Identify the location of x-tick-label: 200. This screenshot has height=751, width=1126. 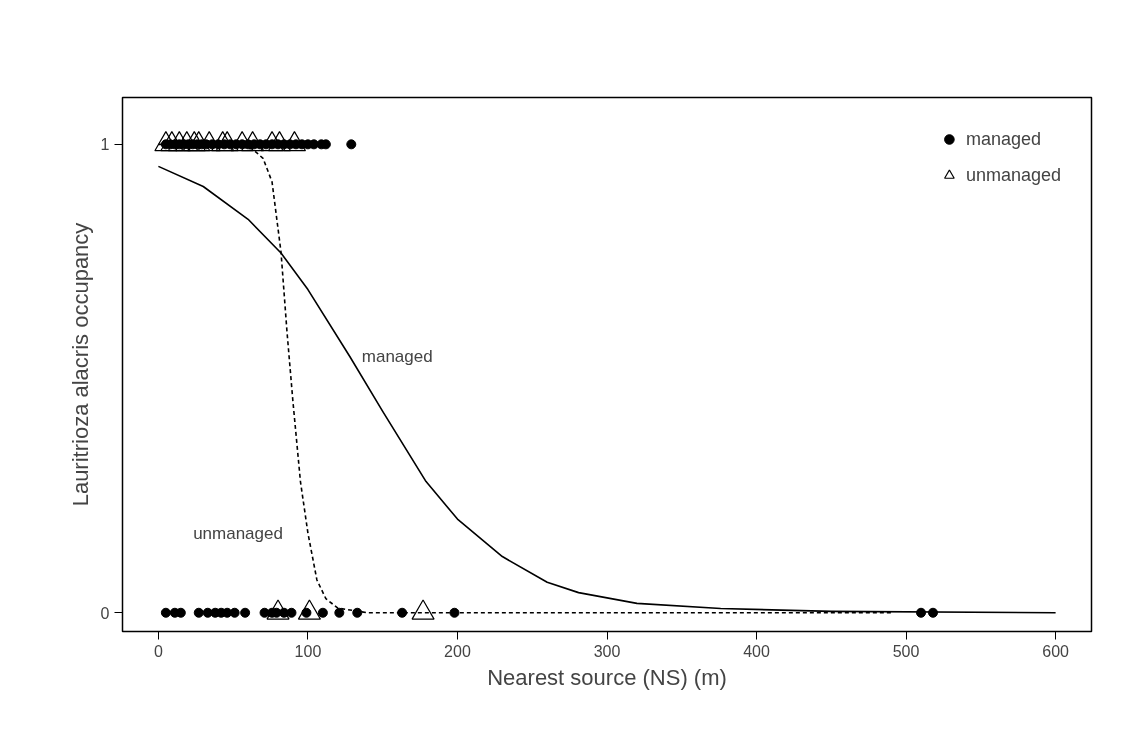
(457, 651).